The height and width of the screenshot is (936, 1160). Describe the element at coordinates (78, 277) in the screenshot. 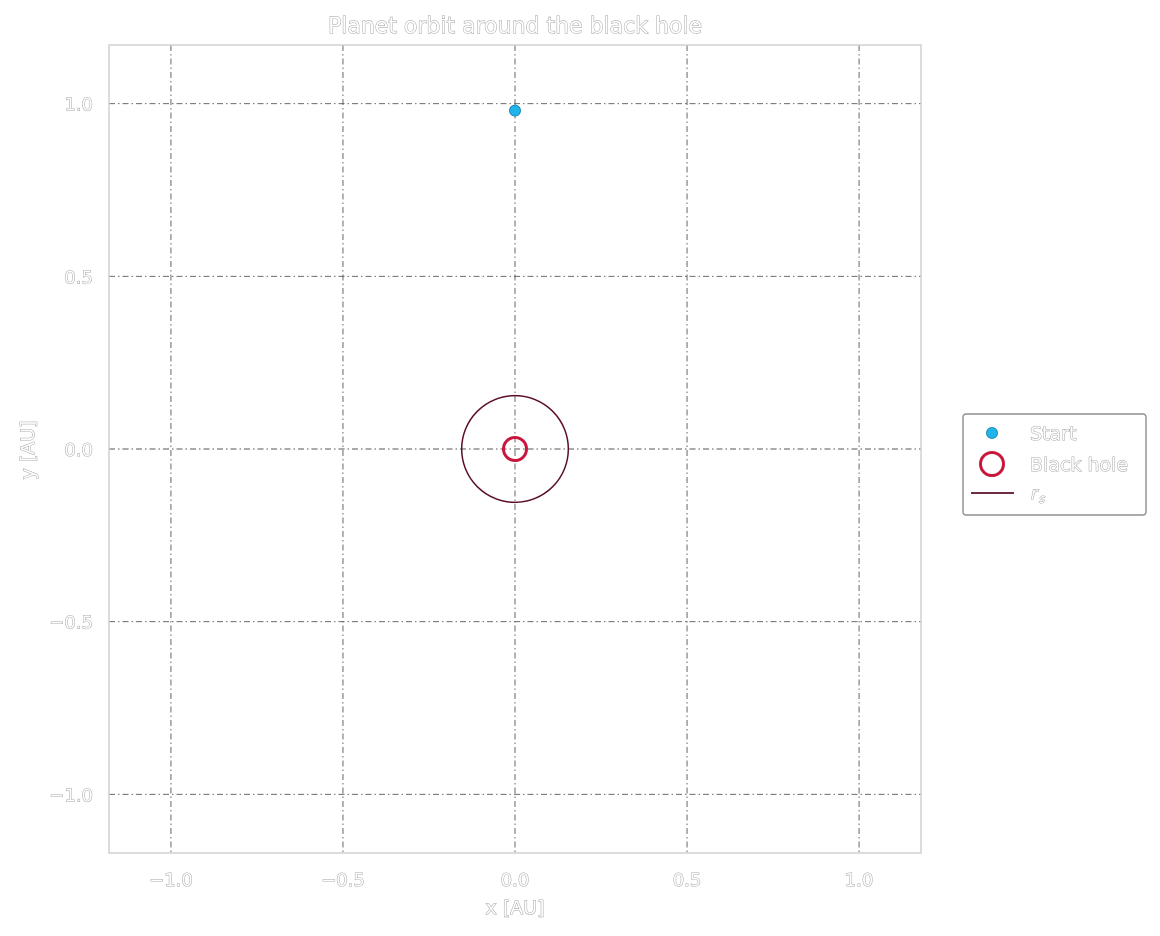

I see `y-tick-label: 0.5` at that location.